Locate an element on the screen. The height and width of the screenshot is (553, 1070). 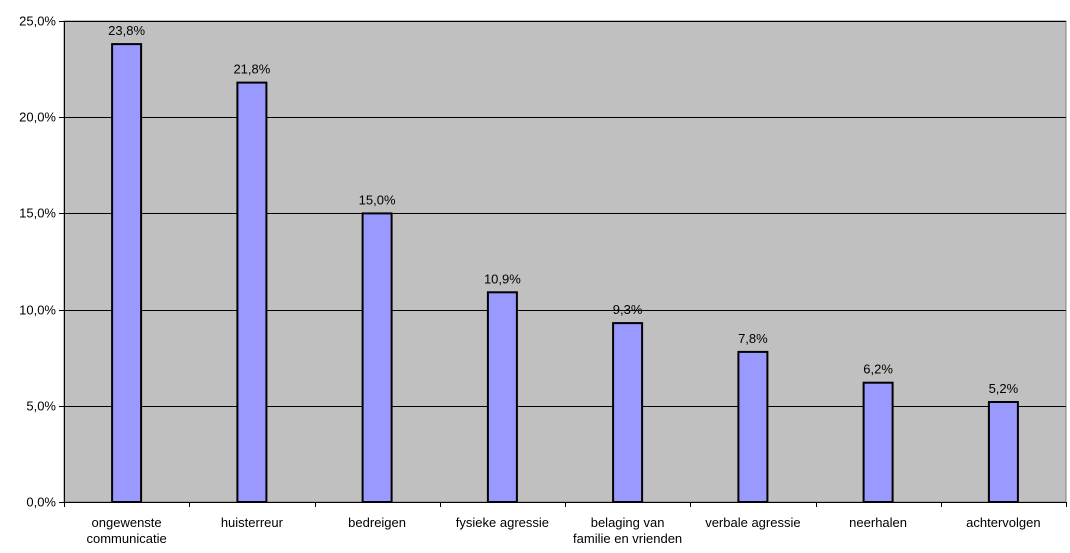
x-tick-label: verbale agressie is located at coordinates (752, 522).